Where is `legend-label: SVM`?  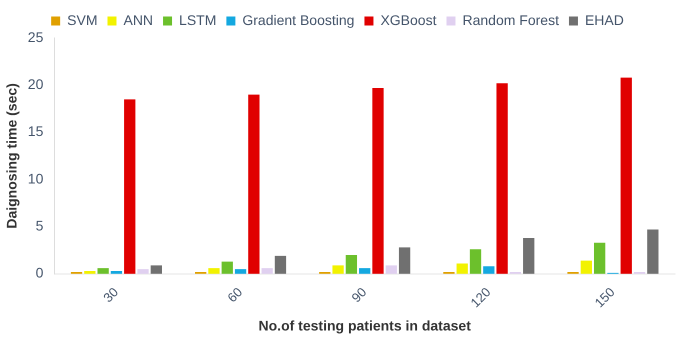 legend-label: SVM is located at coordinates (82, 20).